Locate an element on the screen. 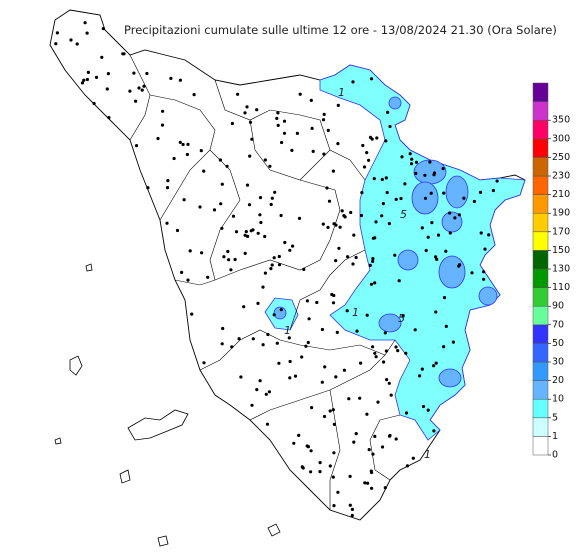 The image size is (585, 556). legend-label: 350 is located at coordinates (561, 120).